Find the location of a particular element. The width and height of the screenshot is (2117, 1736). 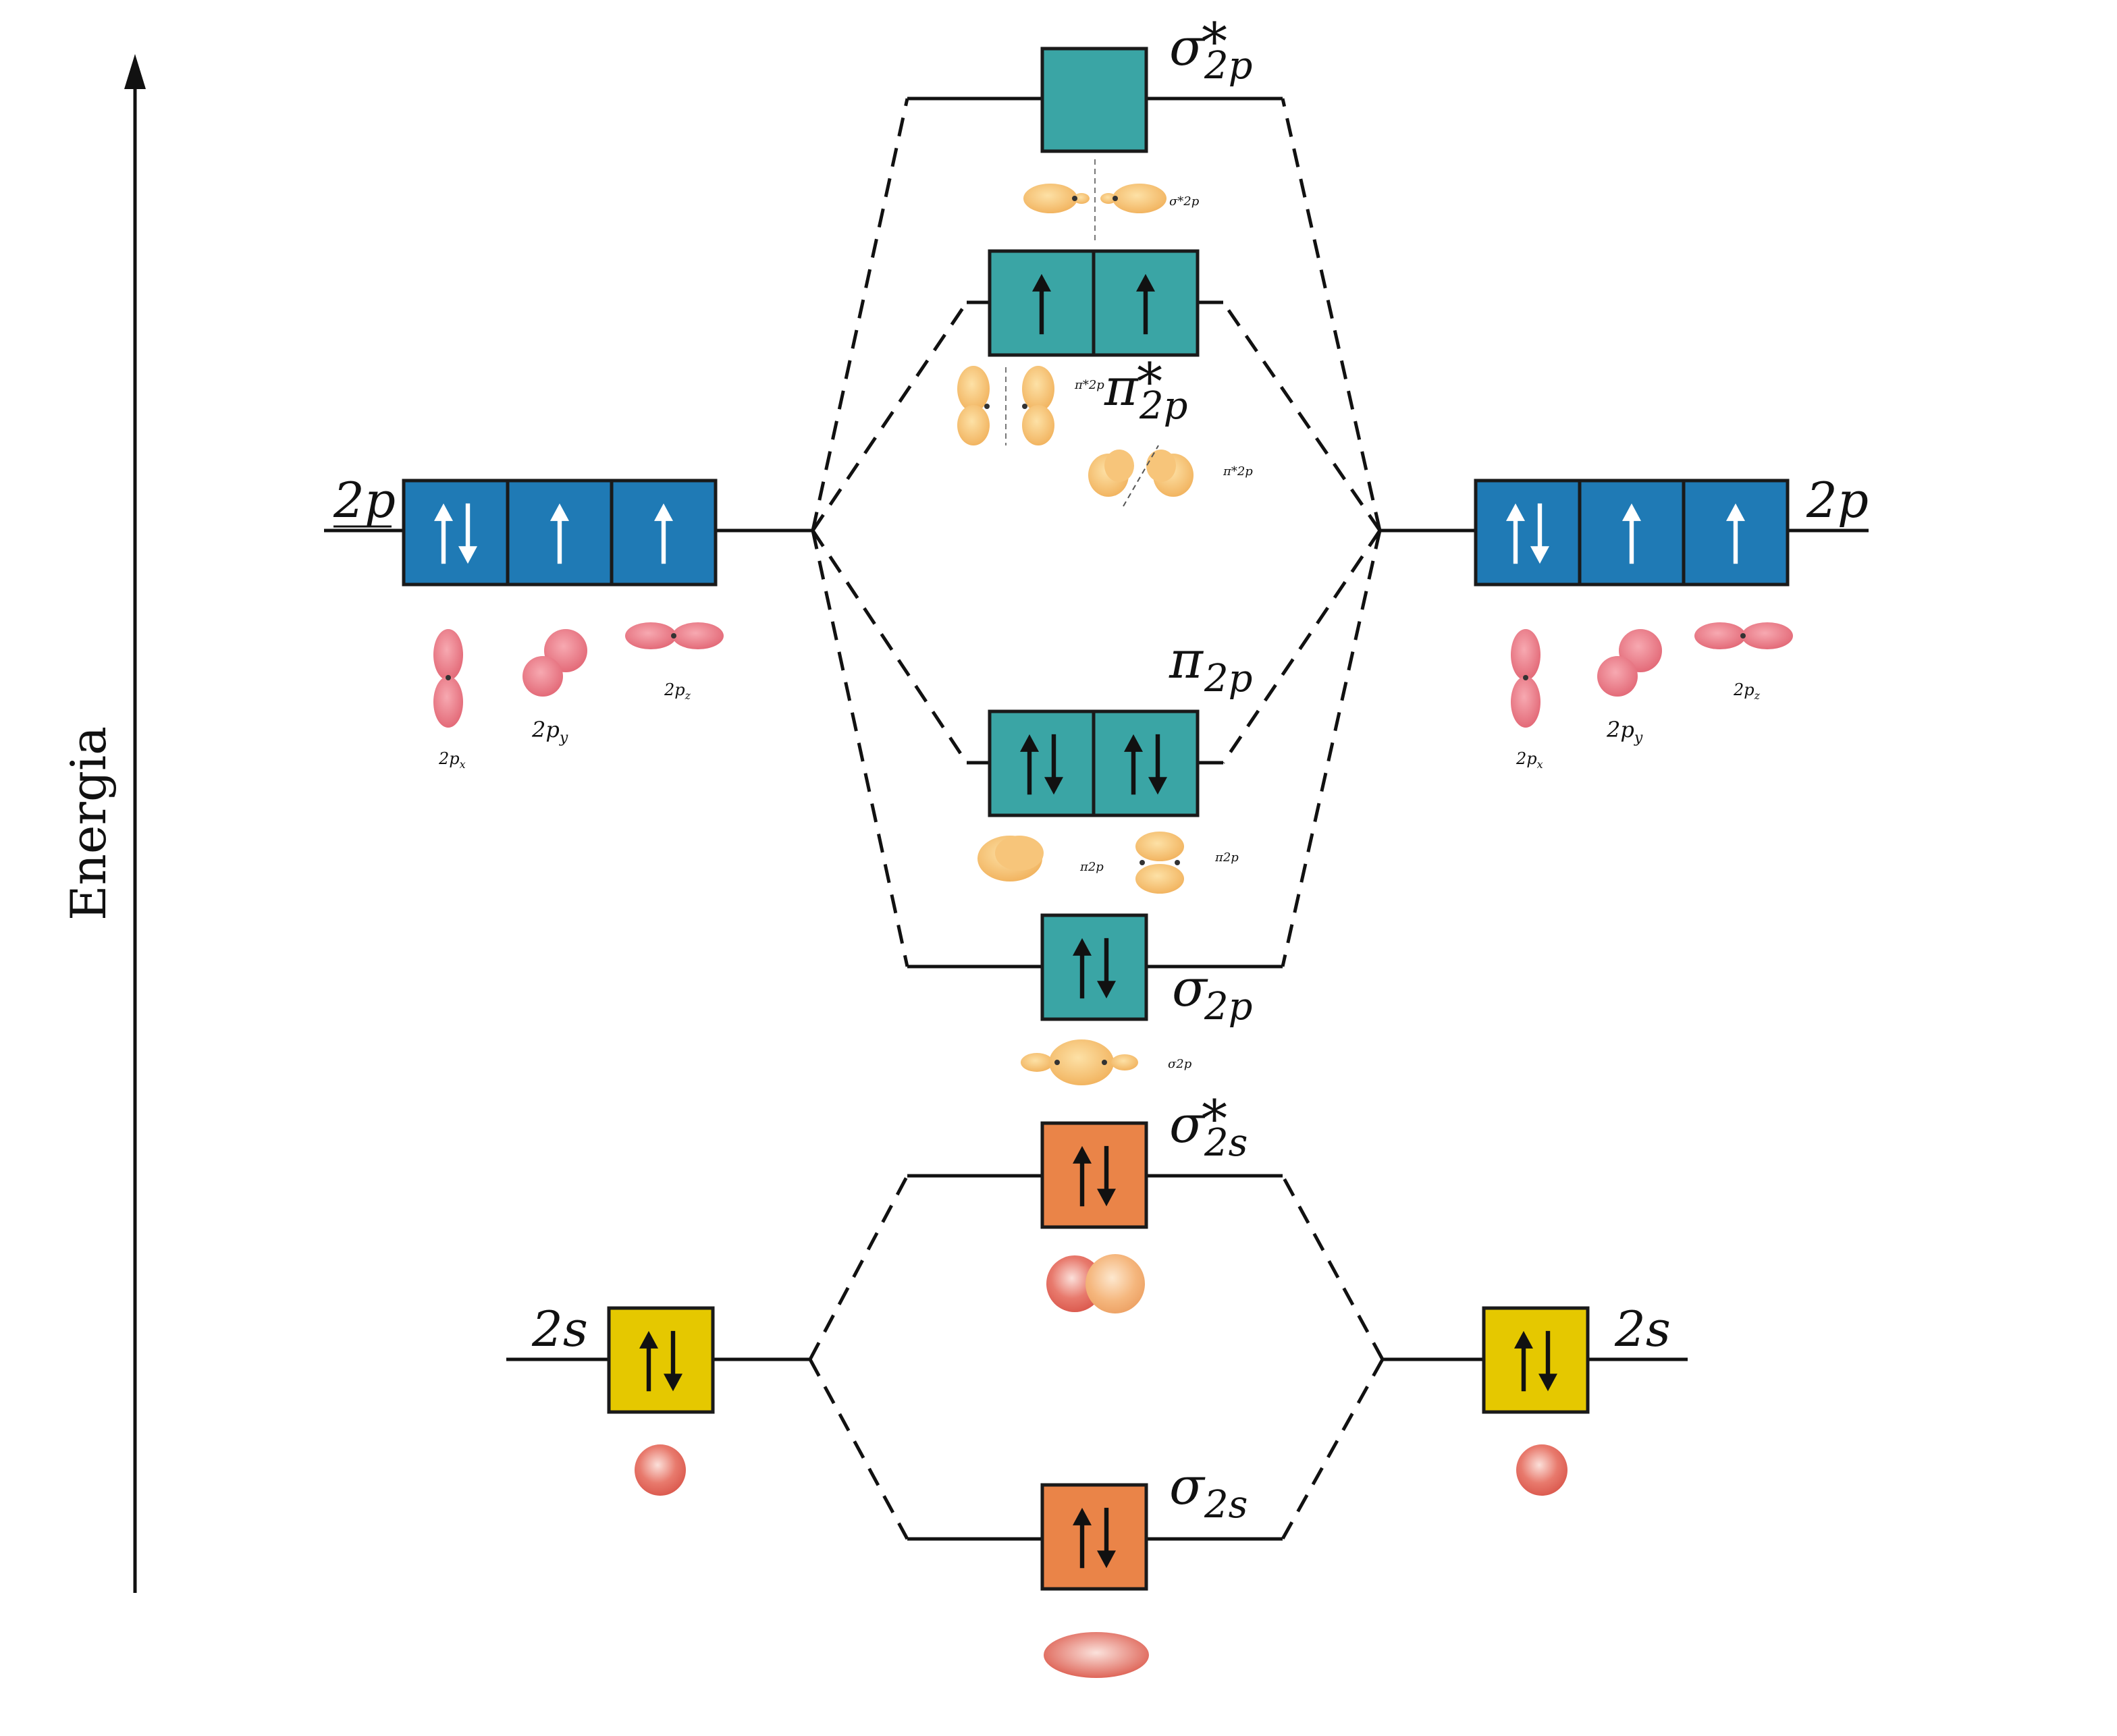

label-sigma2p: σ 2p is located at coordinates (1212, 994).